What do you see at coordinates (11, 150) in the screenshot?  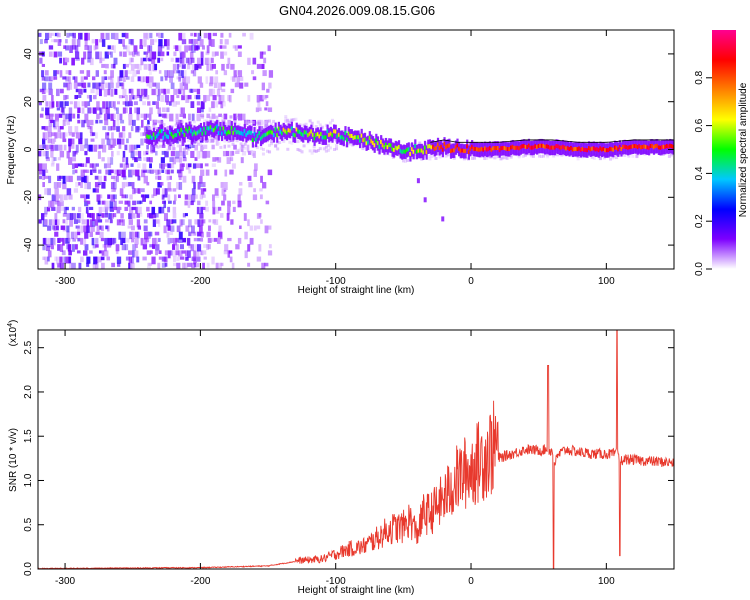 I see `spectrogram-y-label: Frequency (Hz)` at bounding box center [11, 150].